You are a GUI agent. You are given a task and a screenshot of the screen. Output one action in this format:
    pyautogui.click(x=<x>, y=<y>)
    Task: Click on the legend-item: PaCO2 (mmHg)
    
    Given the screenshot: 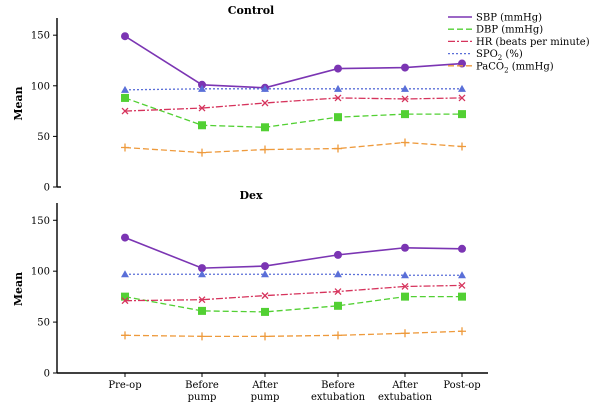 What is the action you would take?
    pyautogui.click(x=501, y=67)
    